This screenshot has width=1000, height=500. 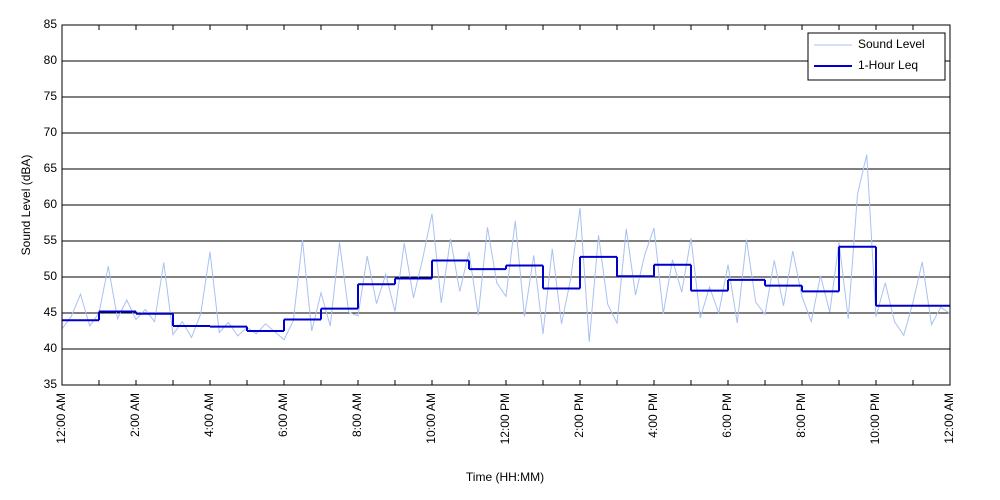 I want to click on y-tick-label: 70, so click(x=51, y=132).